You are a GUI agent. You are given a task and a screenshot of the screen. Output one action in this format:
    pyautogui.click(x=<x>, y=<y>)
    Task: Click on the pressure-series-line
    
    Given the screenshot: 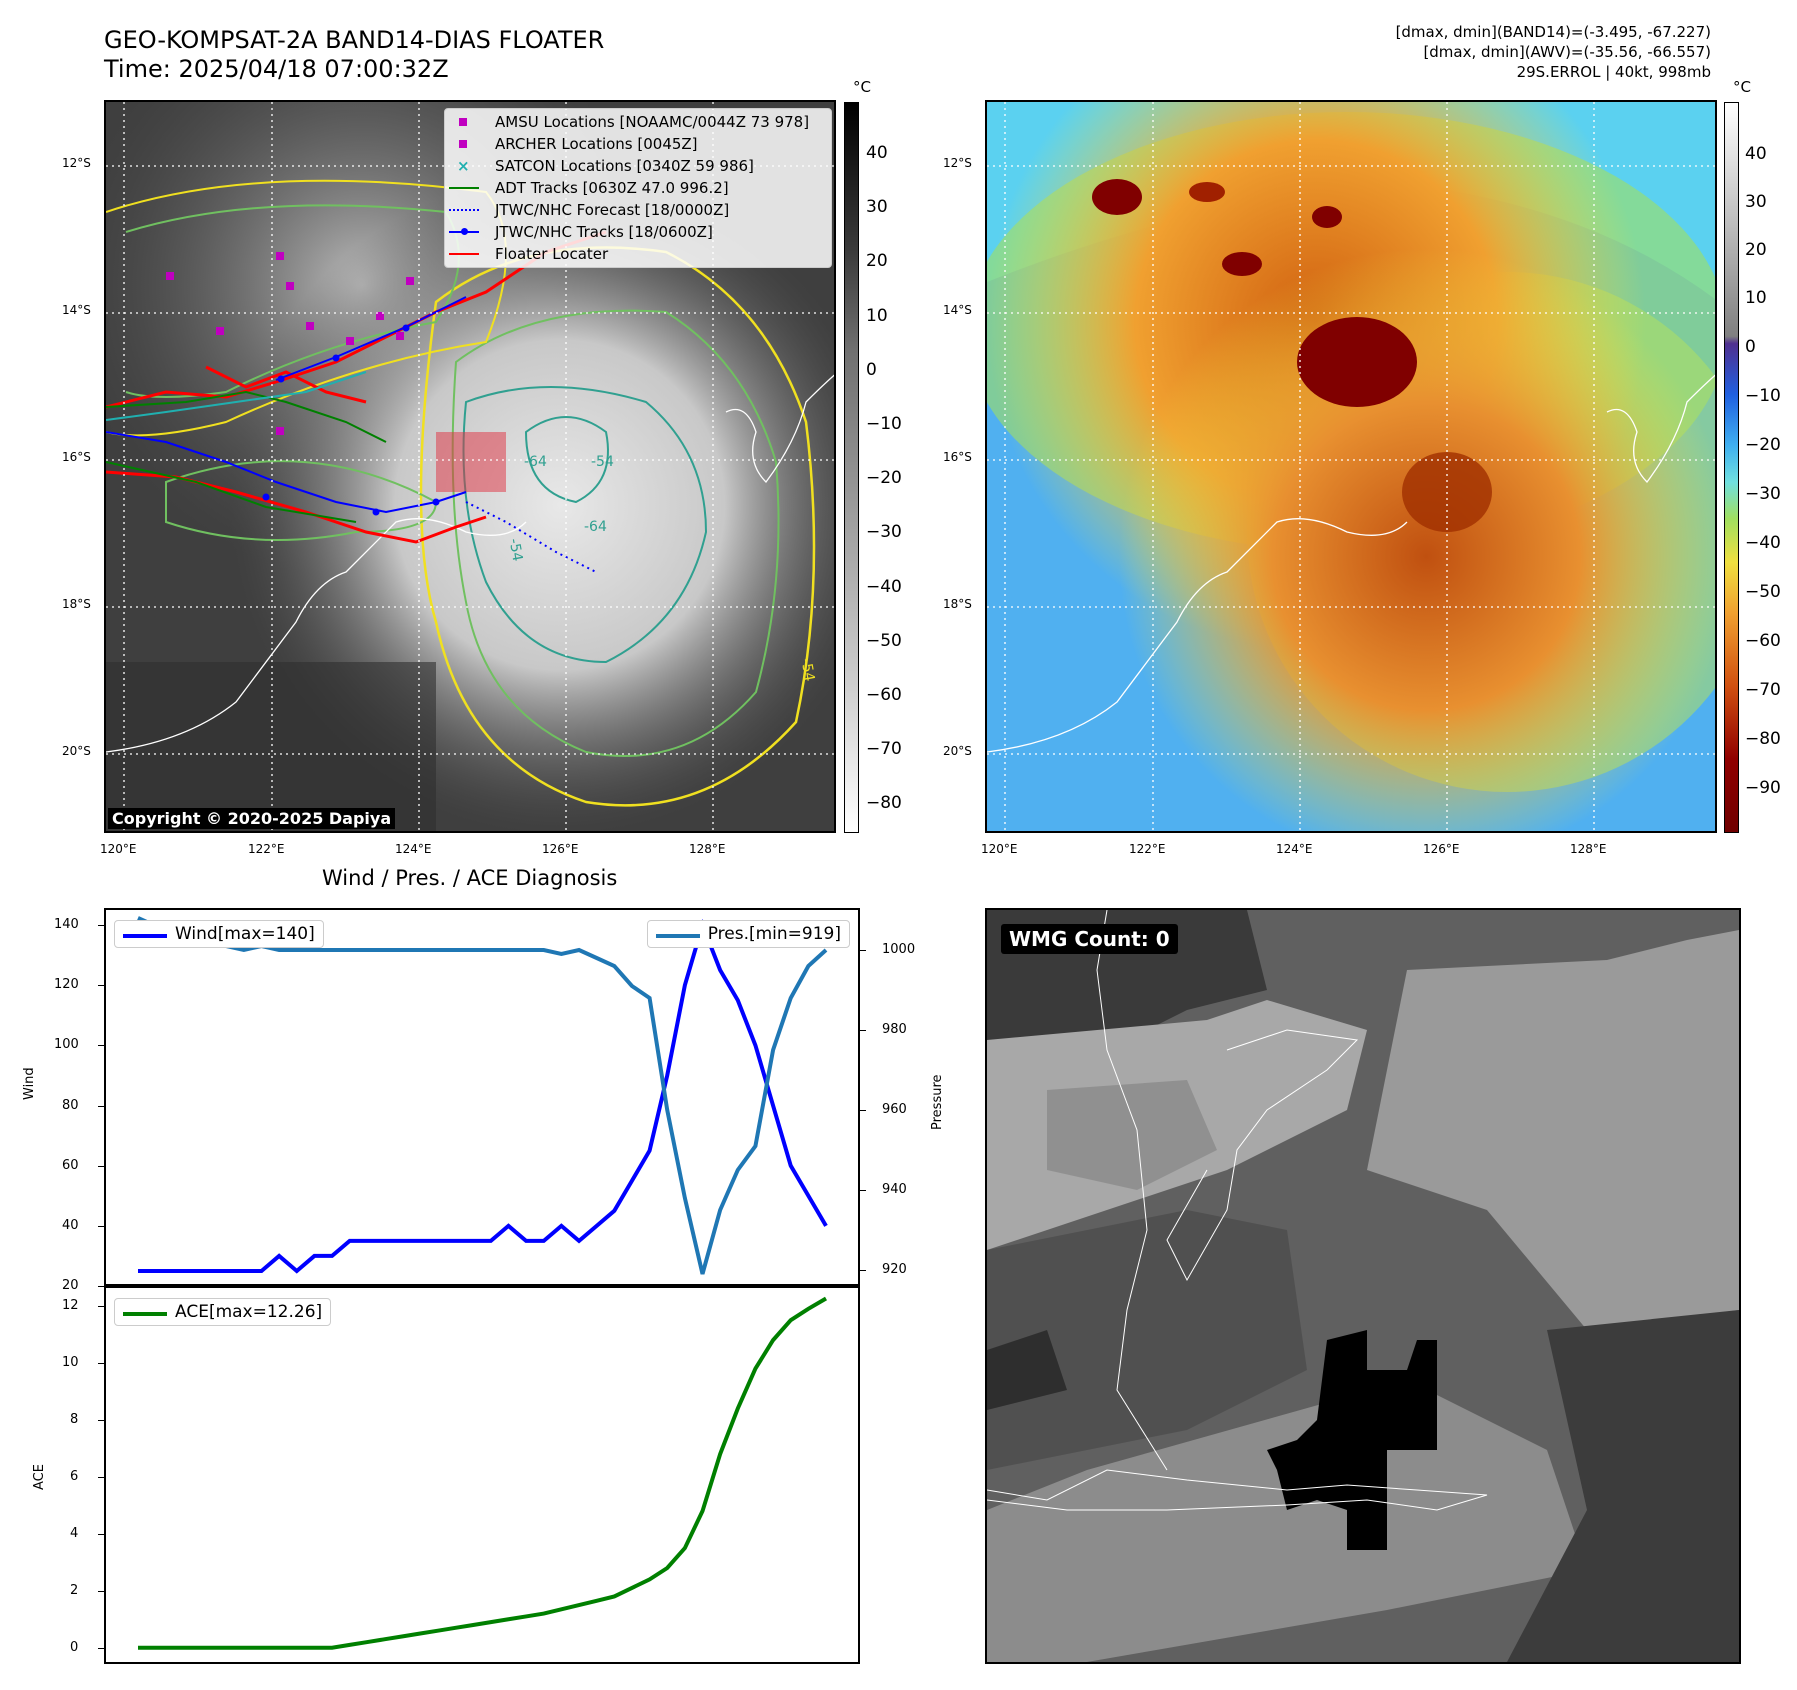 What is the action you would take?
    pyautogui.click(x=482, y=1095)
    